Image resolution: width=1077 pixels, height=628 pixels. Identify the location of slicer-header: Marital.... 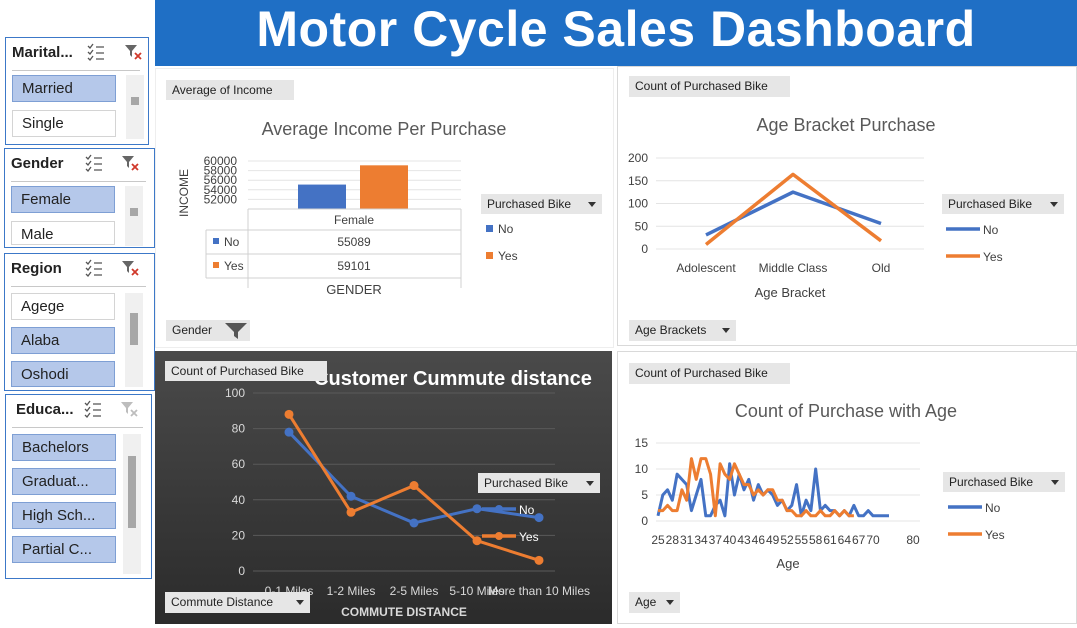
(77, 54).